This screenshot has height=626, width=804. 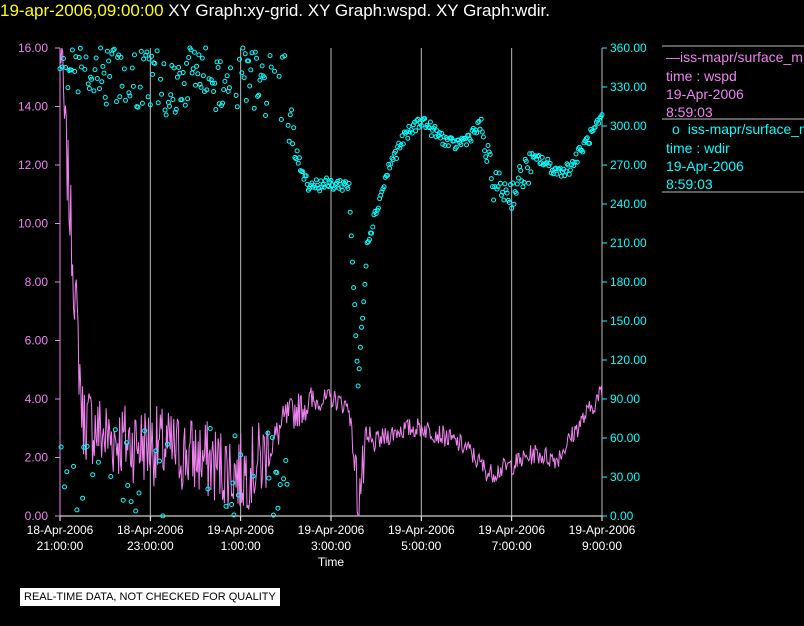 I want to click on x-tick-time-label: 3:00:00, so click(x=331, y=546).